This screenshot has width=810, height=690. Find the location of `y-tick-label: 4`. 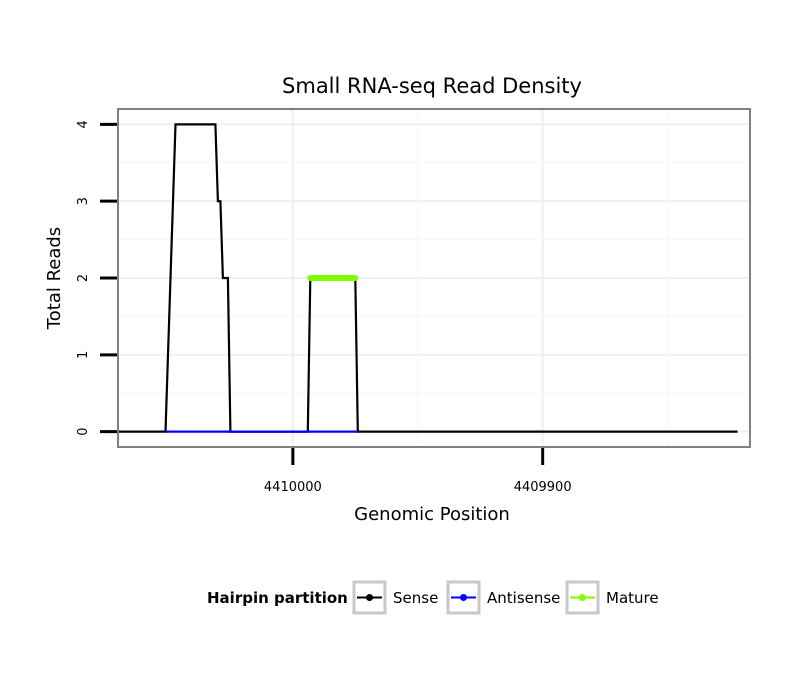

y-tick-label: 4 is located at coordinates (83, 124).